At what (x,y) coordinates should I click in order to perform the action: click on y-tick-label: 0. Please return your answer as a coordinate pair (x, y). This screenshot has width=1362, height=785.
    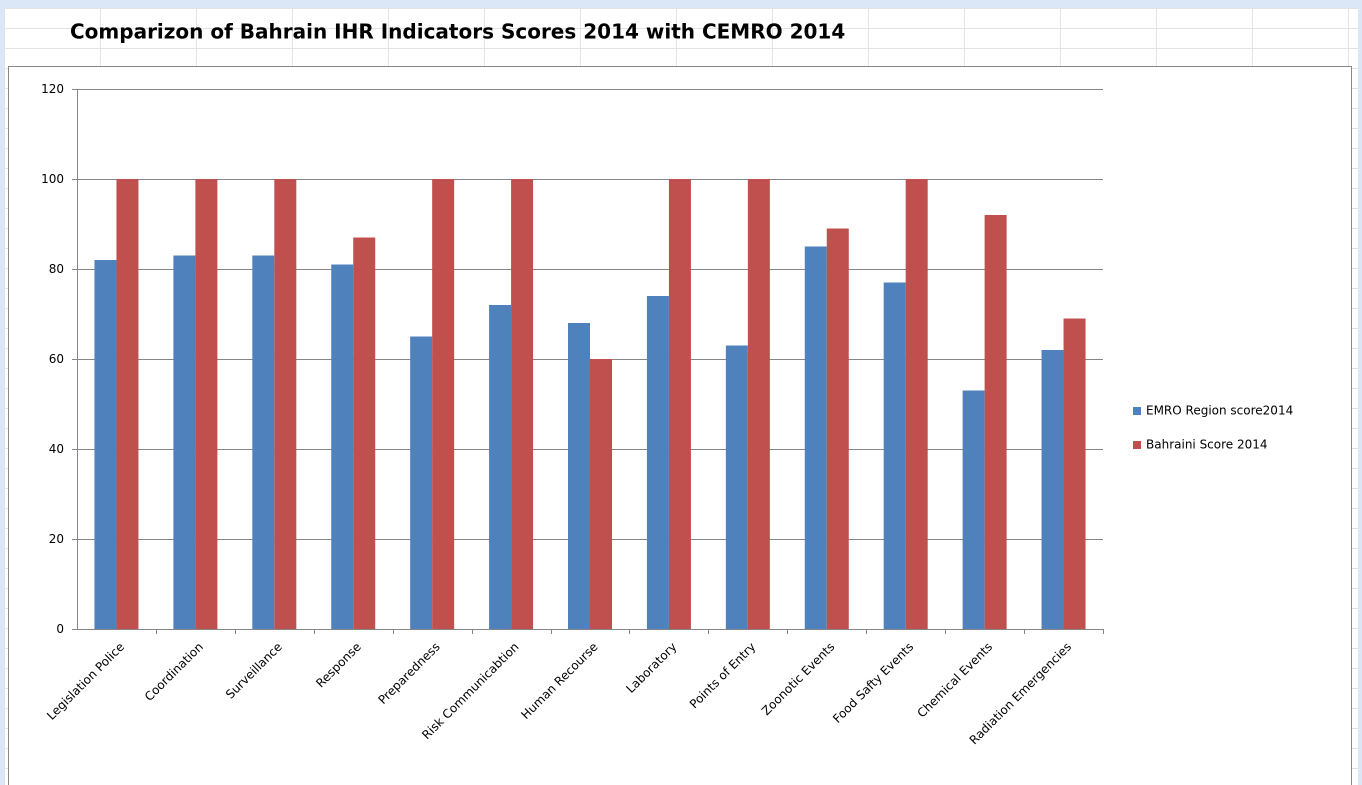
    Looking at the image, I should click on (60, 629).